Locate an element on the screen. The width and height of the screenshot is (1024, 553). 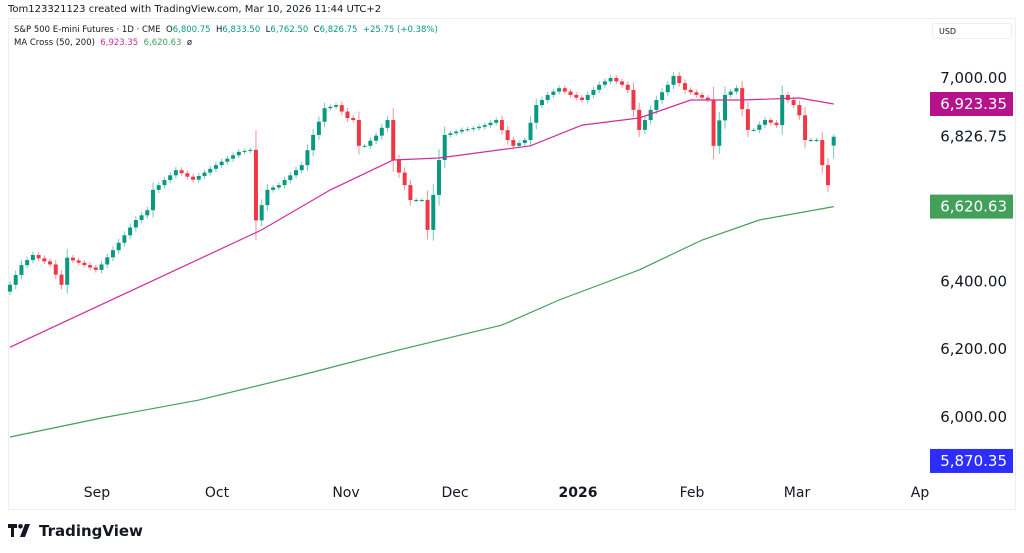
open-label: O is located at coordinates (169, 30).